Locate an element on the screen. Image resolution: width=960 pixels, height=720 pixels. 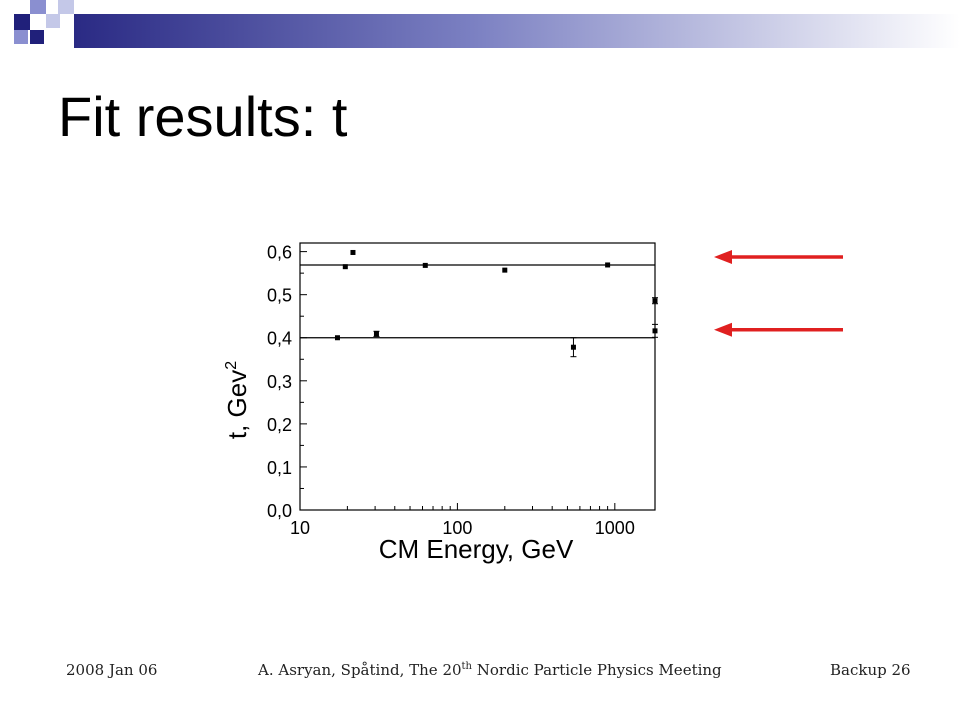
x-tick-label: 100 is located at coordinates (457, 528).